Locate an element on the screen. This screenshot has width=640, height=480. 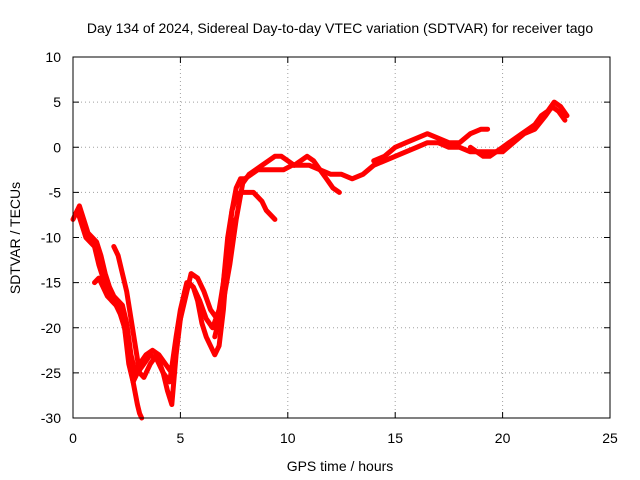
y-tick-label: -10 is located at coordinates (51, 238).